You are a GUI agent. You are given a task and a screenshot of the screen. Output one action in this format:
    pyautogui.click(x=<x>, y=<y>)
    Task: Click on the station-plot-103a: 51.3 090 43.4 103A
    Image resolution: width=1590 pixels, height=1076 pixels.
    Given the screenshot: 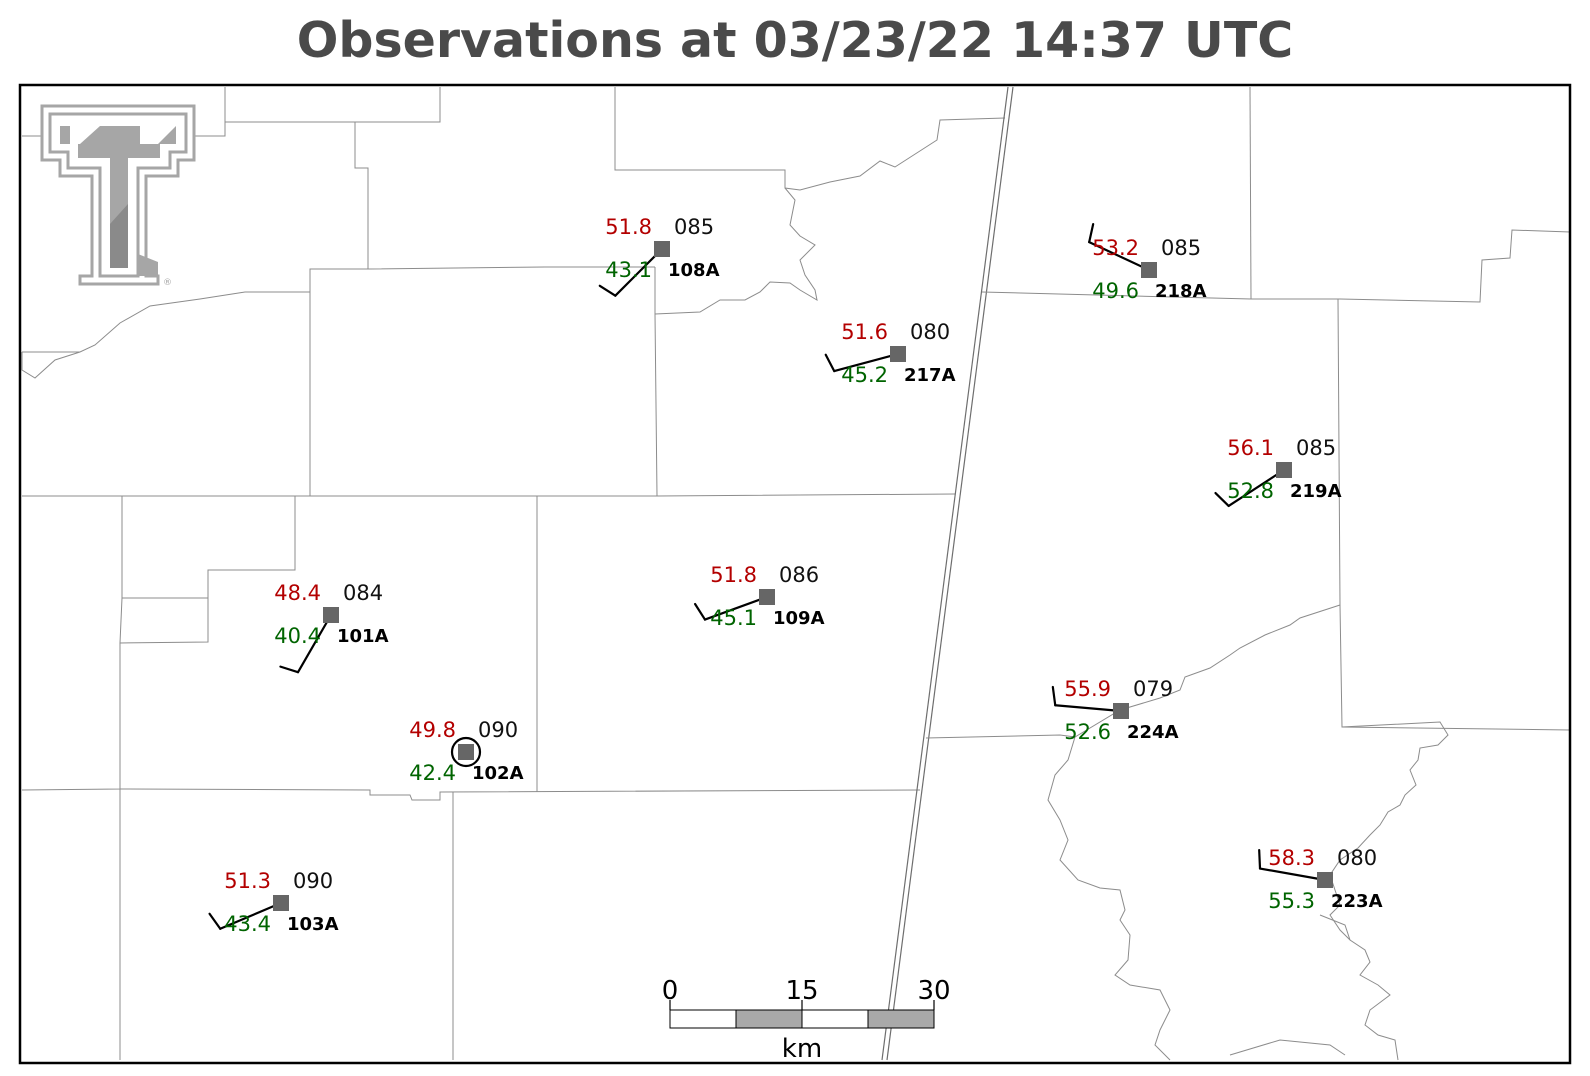 What is the action you would take?
    pyautogui.click(x=273, y=902)
    